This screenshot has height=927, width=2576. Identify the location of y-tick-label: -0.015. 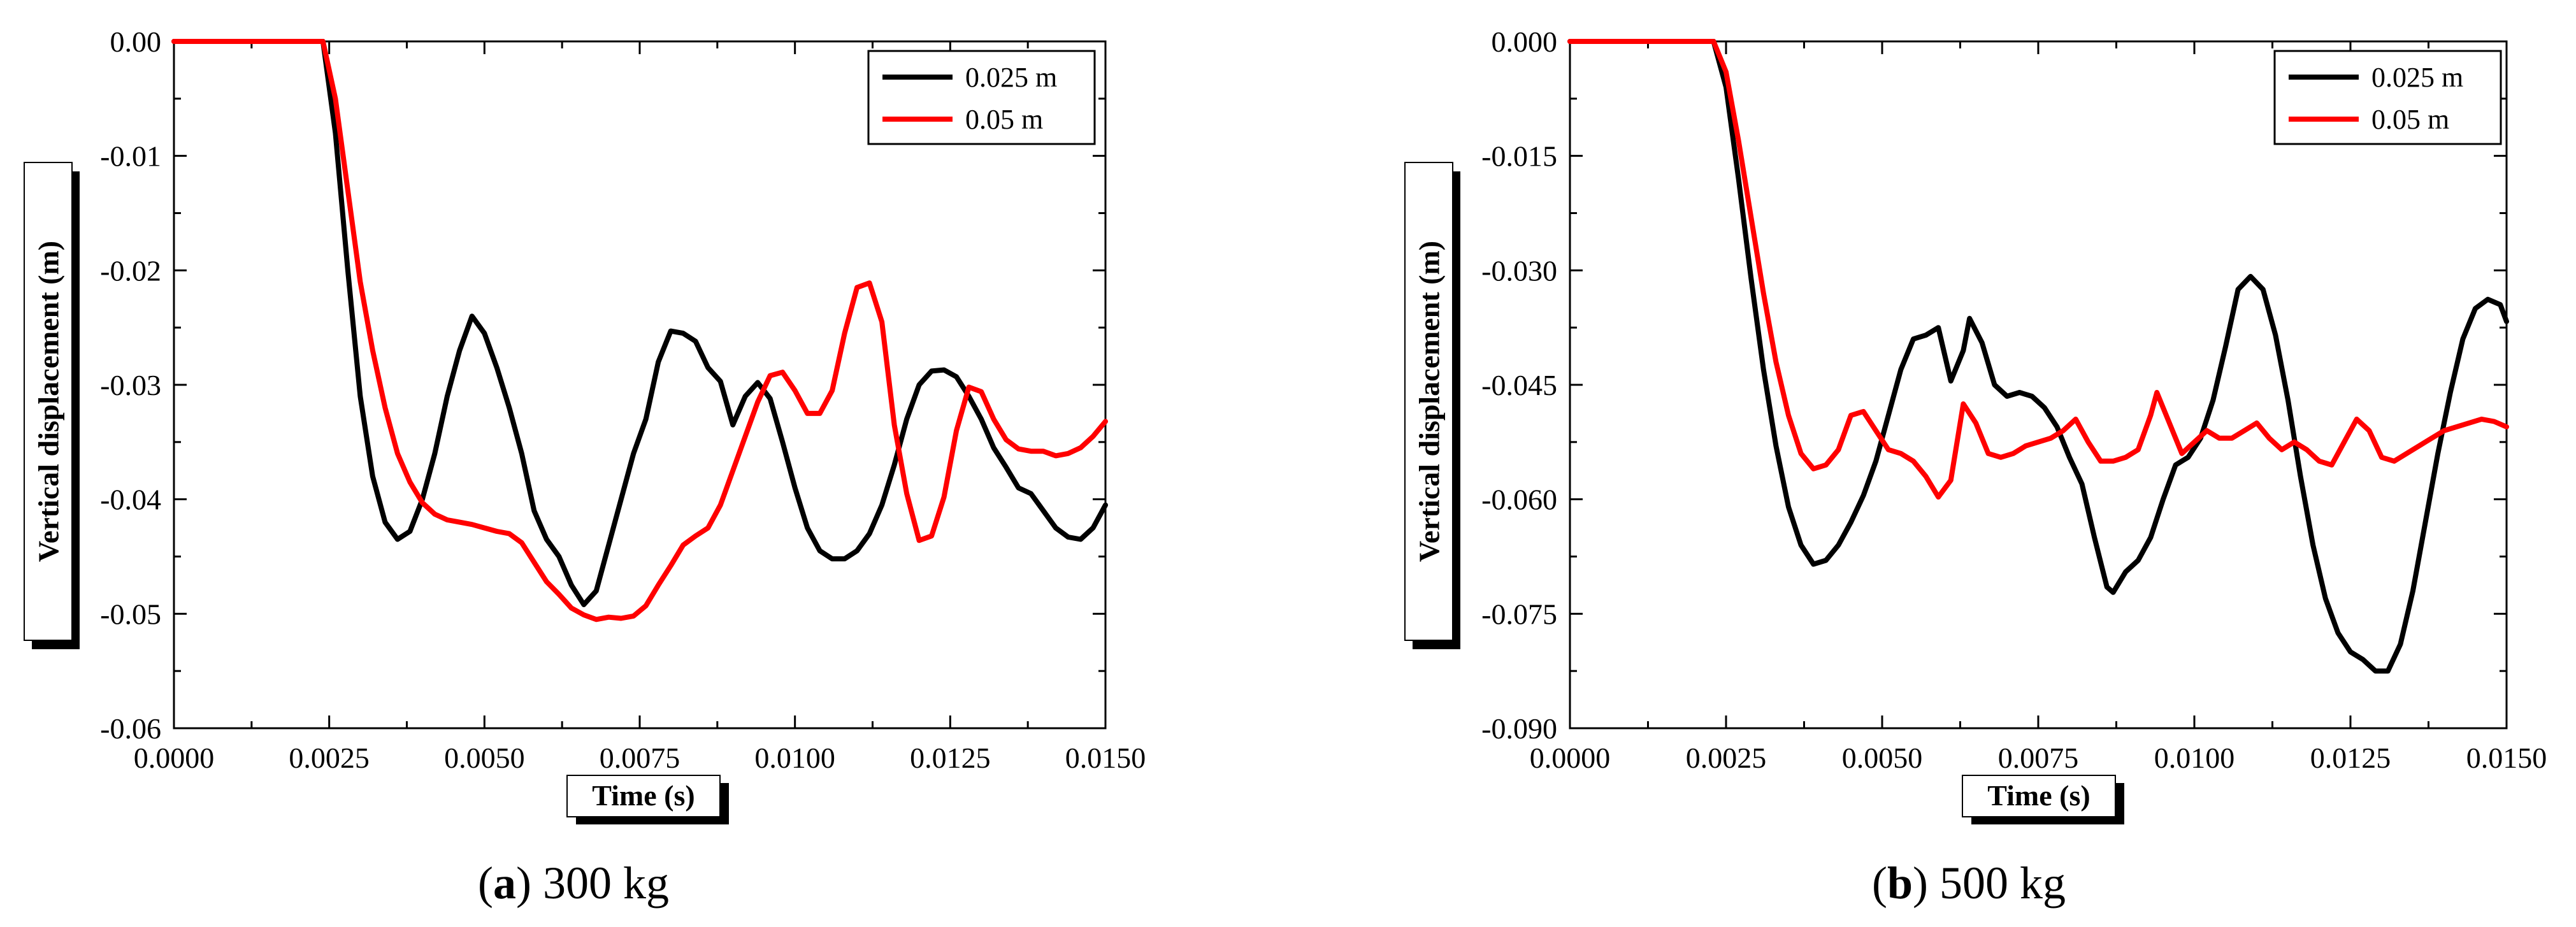
(1519, 156).